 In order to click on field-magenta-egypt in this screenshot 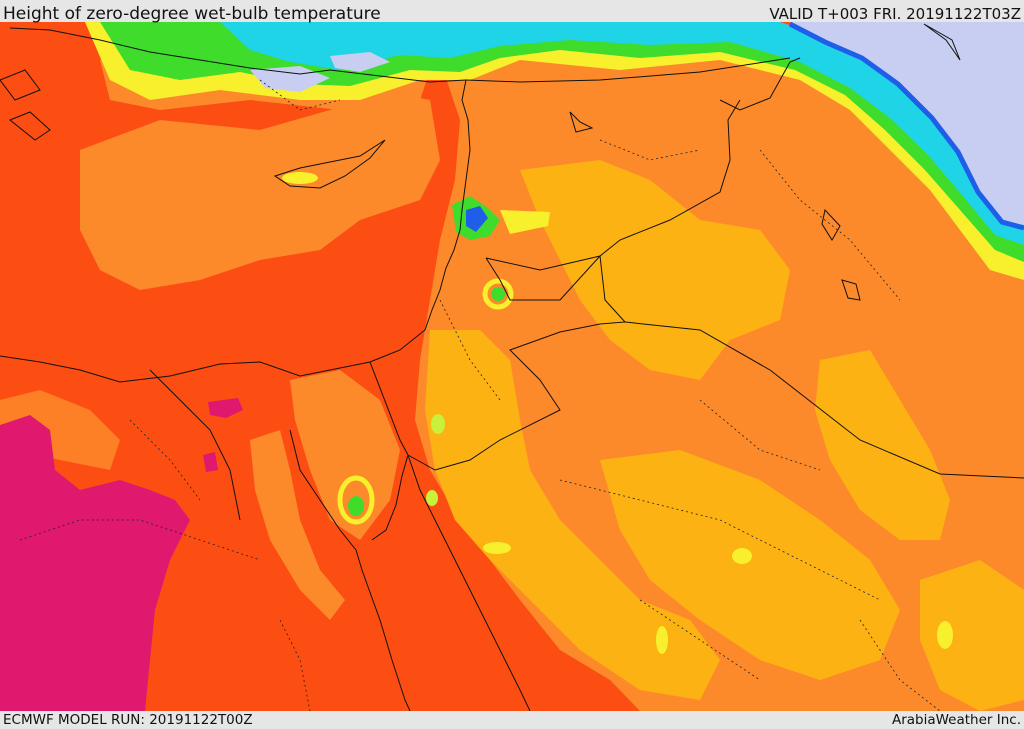, I will do `click(95, 563)`.